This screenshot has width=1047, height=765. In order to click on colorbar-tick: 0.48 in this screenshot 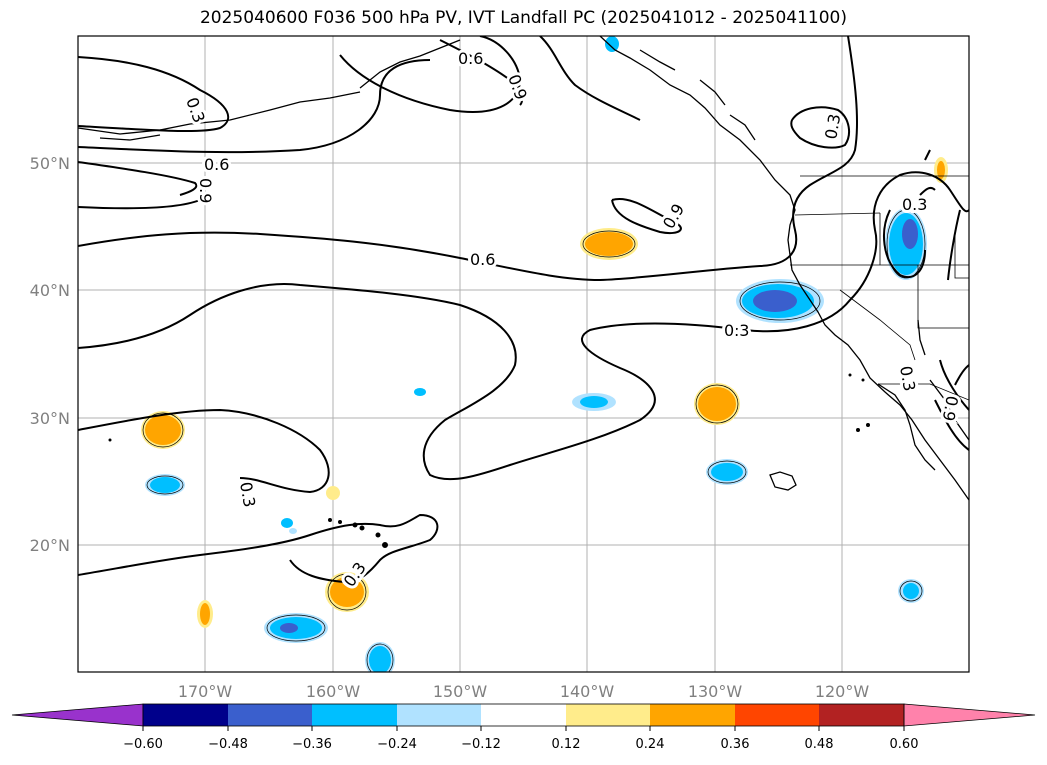, I will do `click(819, 744)`.